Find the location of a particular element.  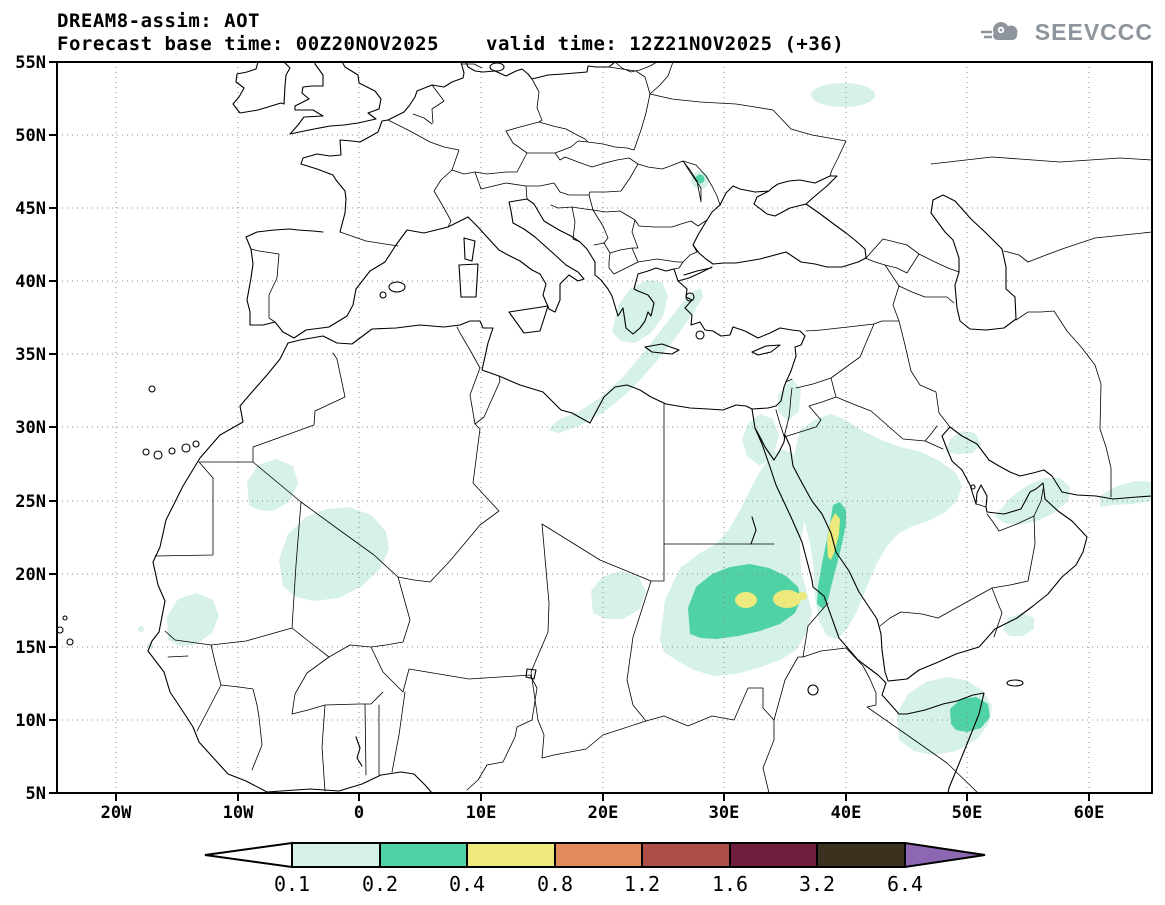

colorbar-label-2: 0.4 is located at coordinates (467, 884).